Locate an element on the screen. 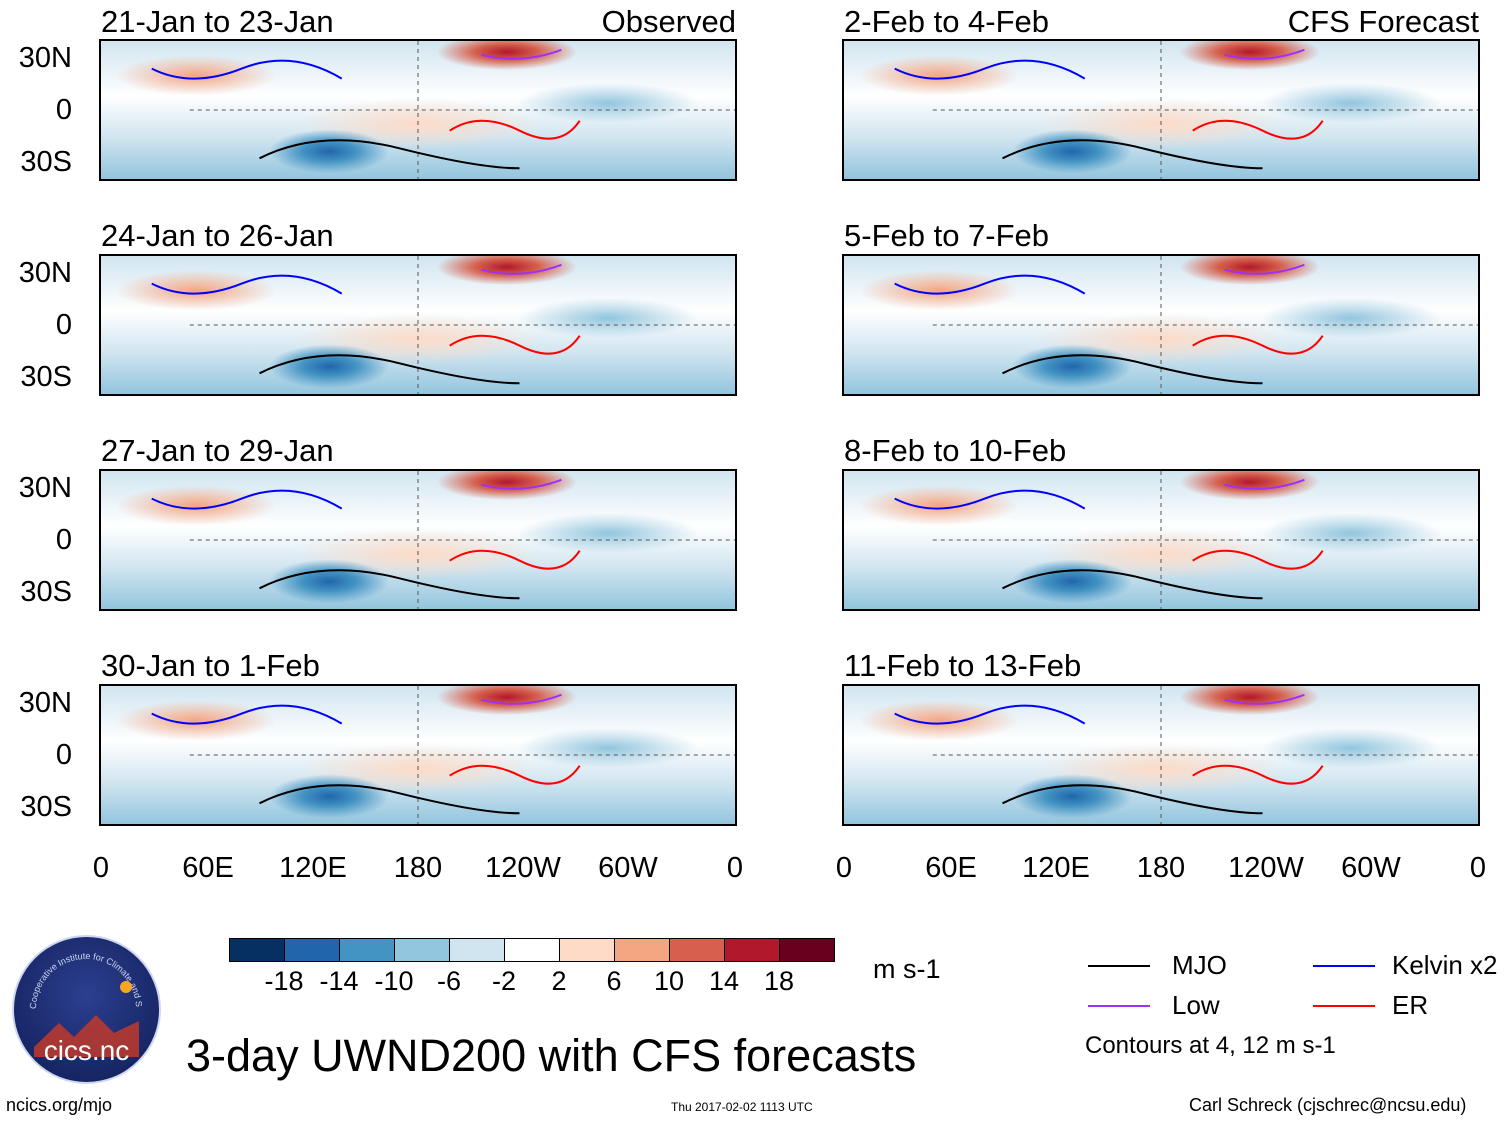 The image size is (1510, 1121). panel-title-left-3: 27-Jan to 29-Jan is located at coordinates (217, 450).